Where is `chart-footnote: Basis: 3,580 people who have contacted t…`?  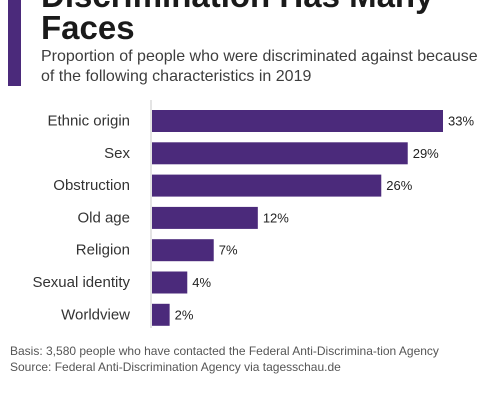
chart-footnote: Basis: 3,580 people who have contacted t… is located at coordinates (240, 359).